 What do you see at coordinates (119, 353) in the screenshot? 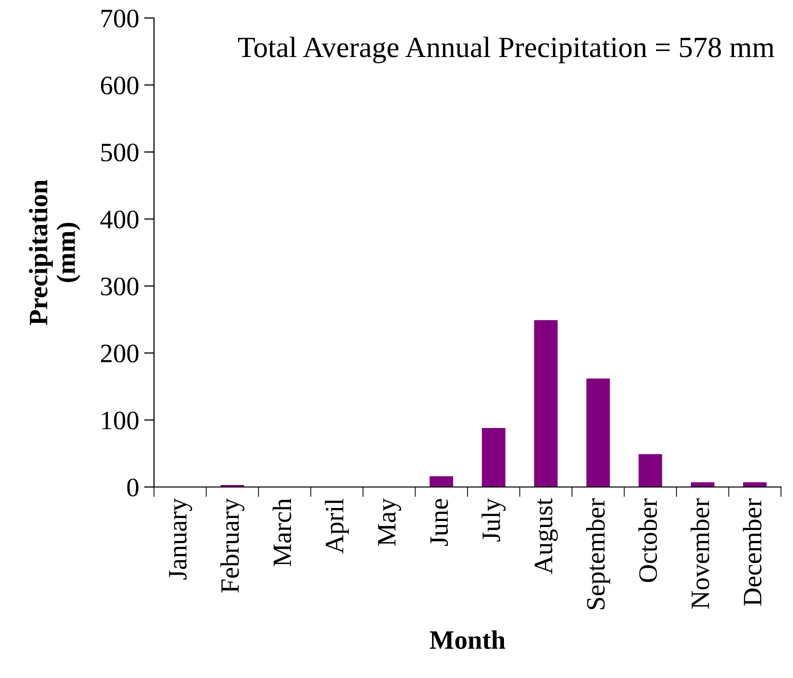
I see `y-tick-label: 200` at bounding box center [119, 353].